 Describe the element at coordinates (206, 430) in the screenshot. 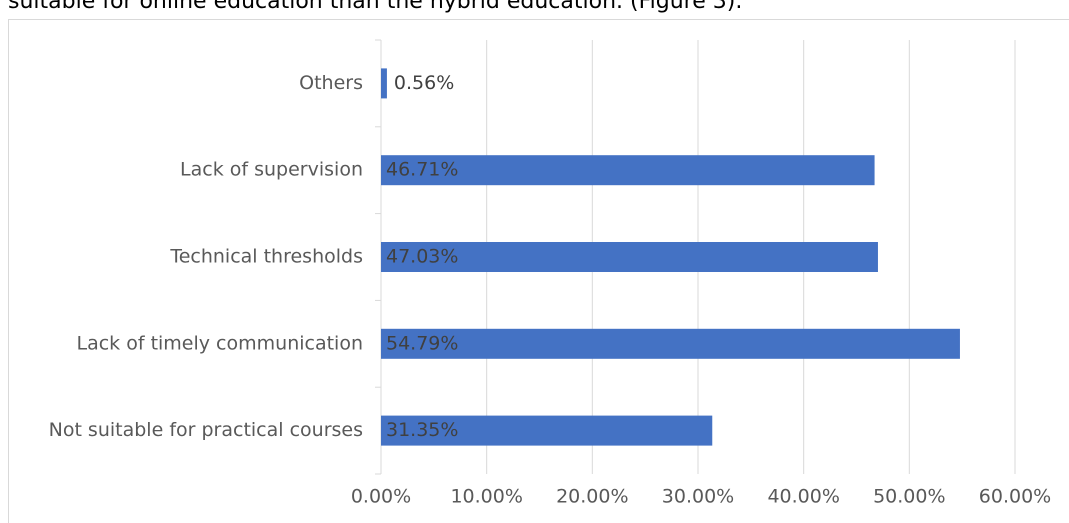

I see `y-tick-label: Not suitable for practical courses` at that location.